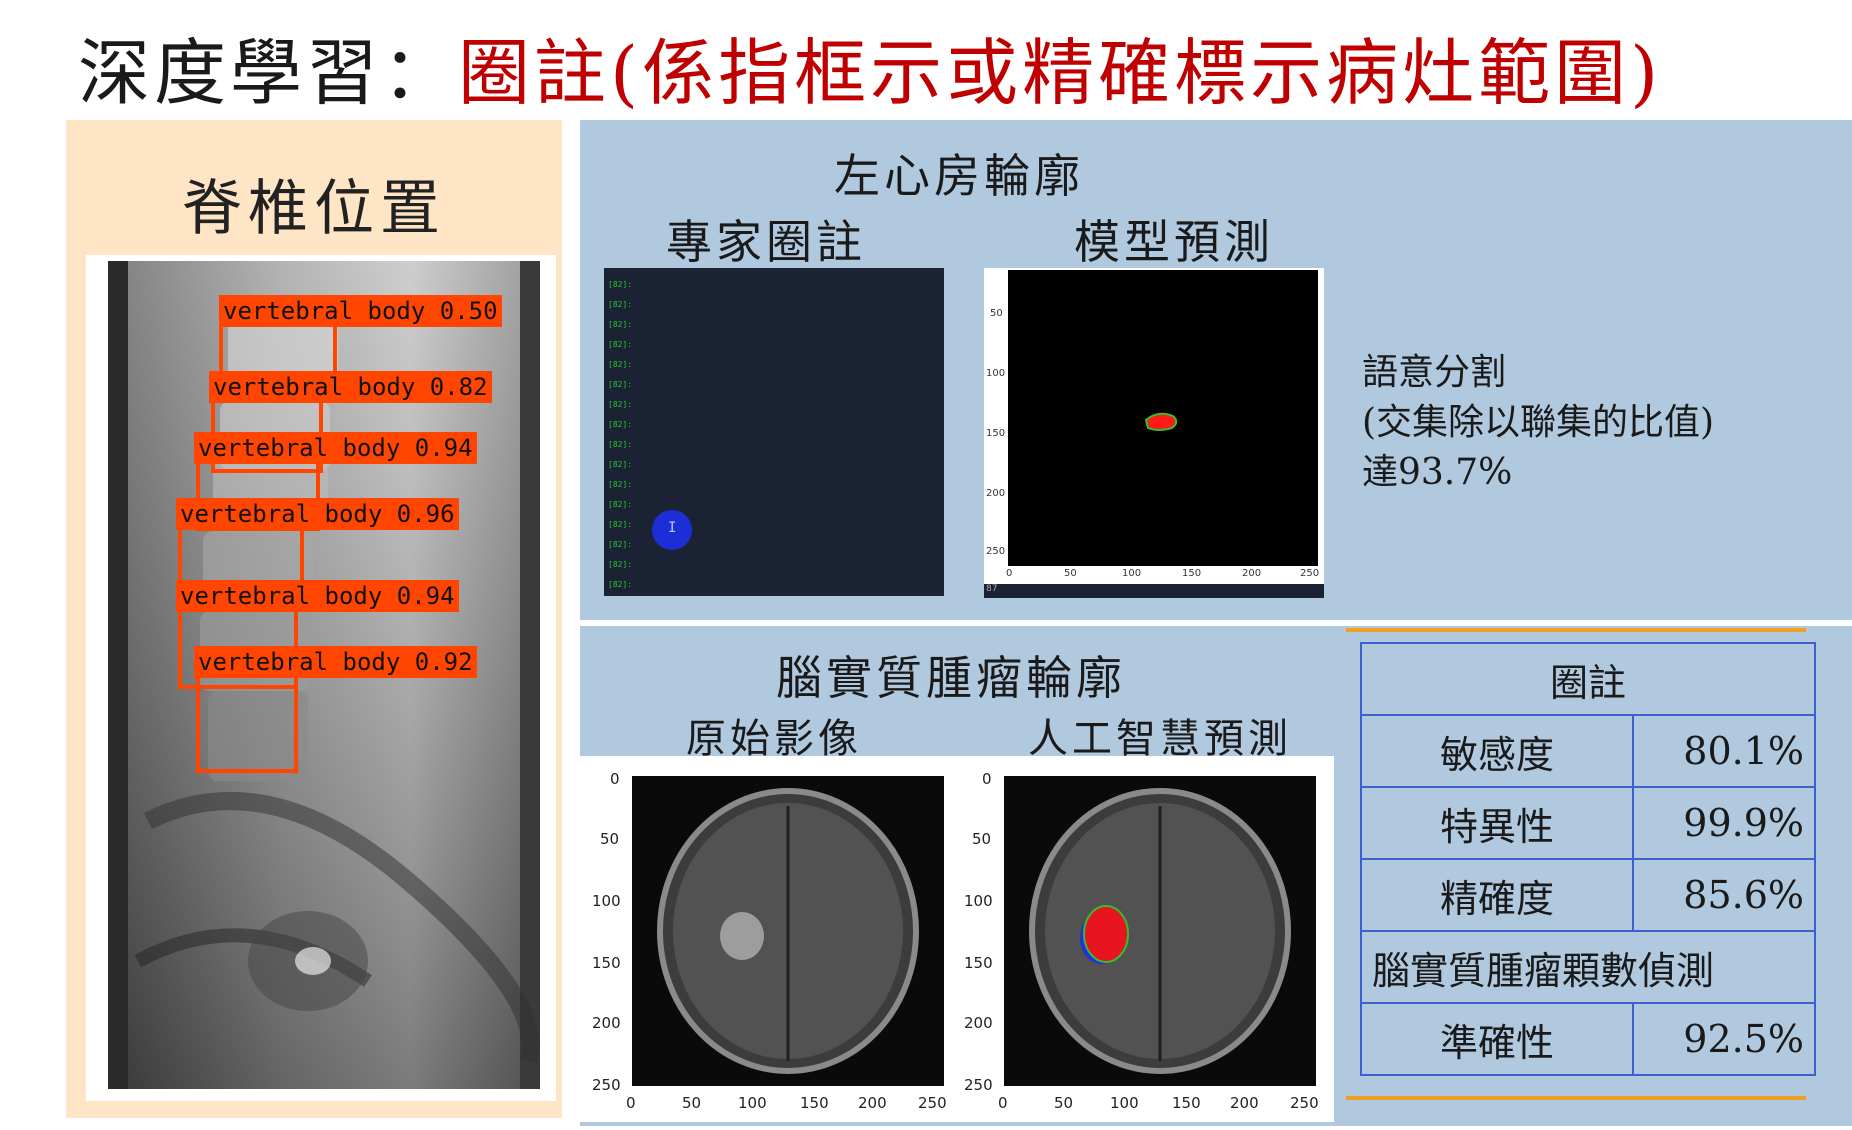 Image resolution: width=1852 pixels, height=1130 pixels. What do you see at coordinates (247, 720) in the screenshot?
I see `detection-box` at bounding box center [247, 720].